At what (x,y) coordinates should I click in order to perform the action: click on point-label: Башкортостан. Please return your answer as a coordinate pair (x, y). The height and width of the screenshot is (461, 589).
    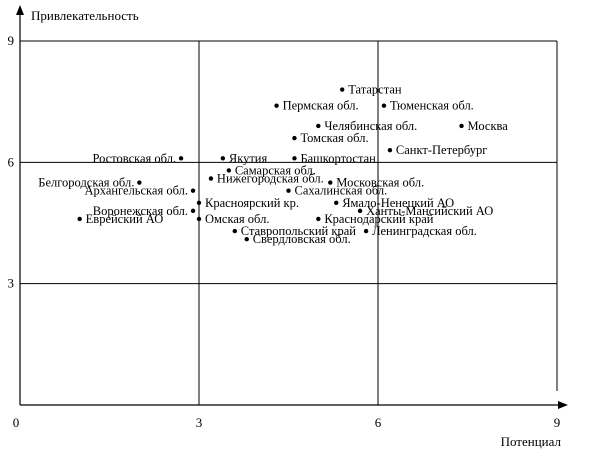
    Looking at the image, I should click on (338, 158).